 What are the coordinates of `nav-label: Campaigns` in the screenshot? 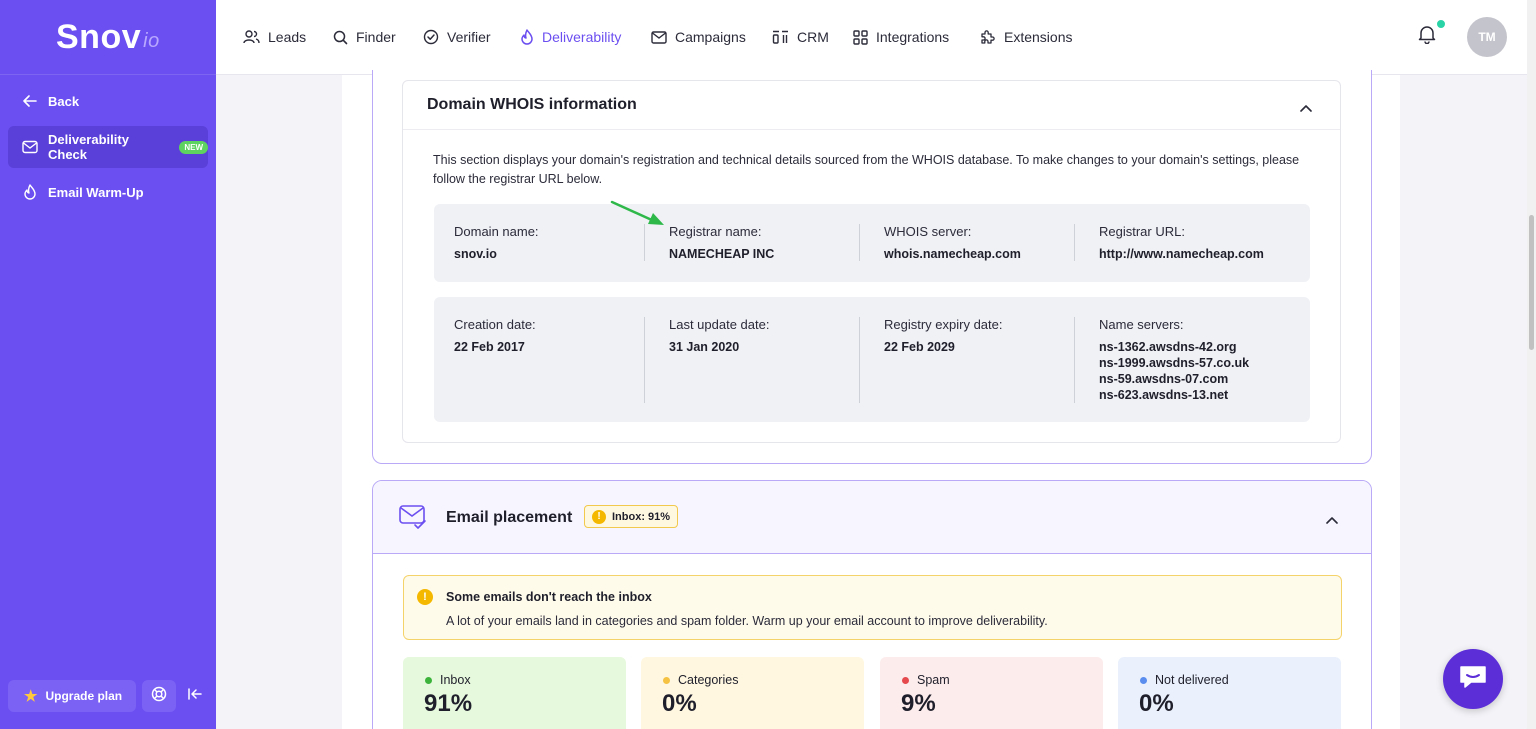 It's located at (710, 37).